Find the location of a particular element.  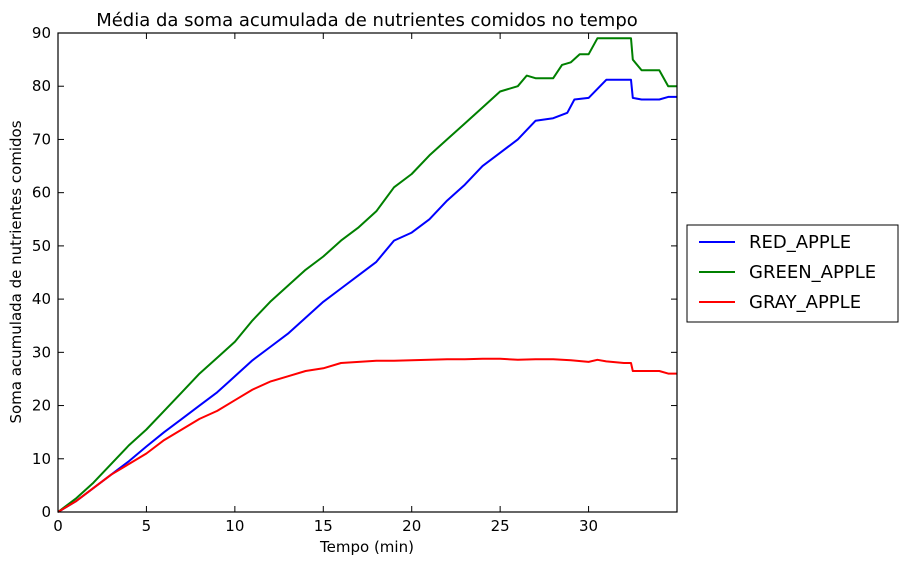

x-tick-label: 15 is located at coordinates (323, 526).